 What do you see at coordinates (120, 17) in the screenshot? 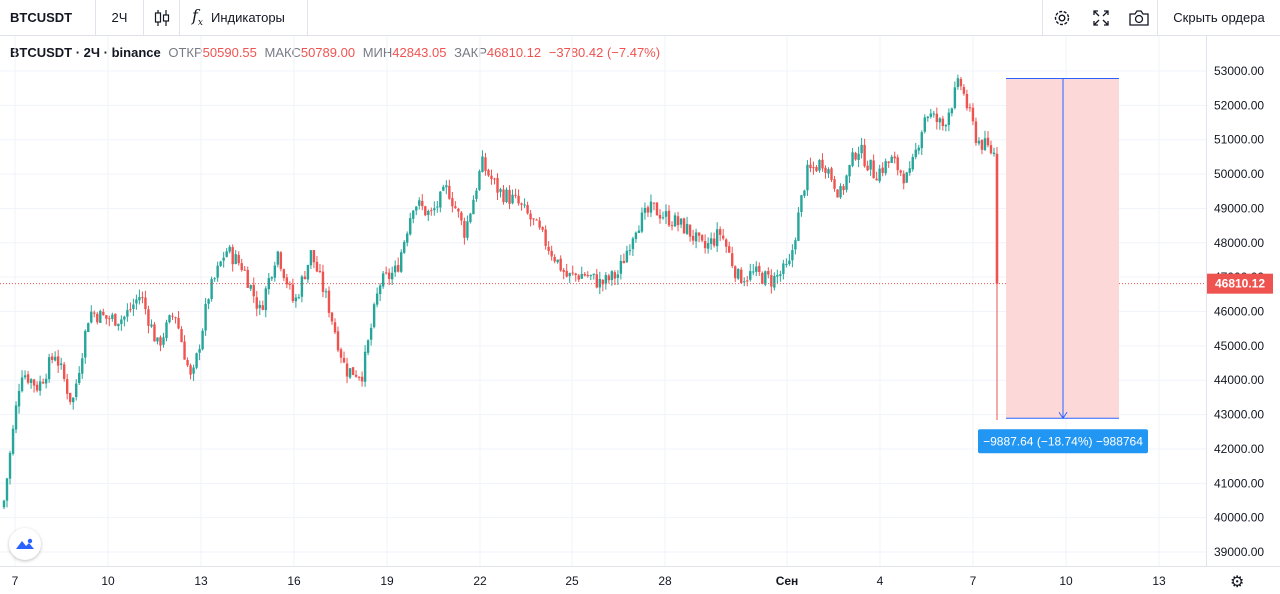
I see `interval-button: 2Ч` at bounding box center [120, 17].